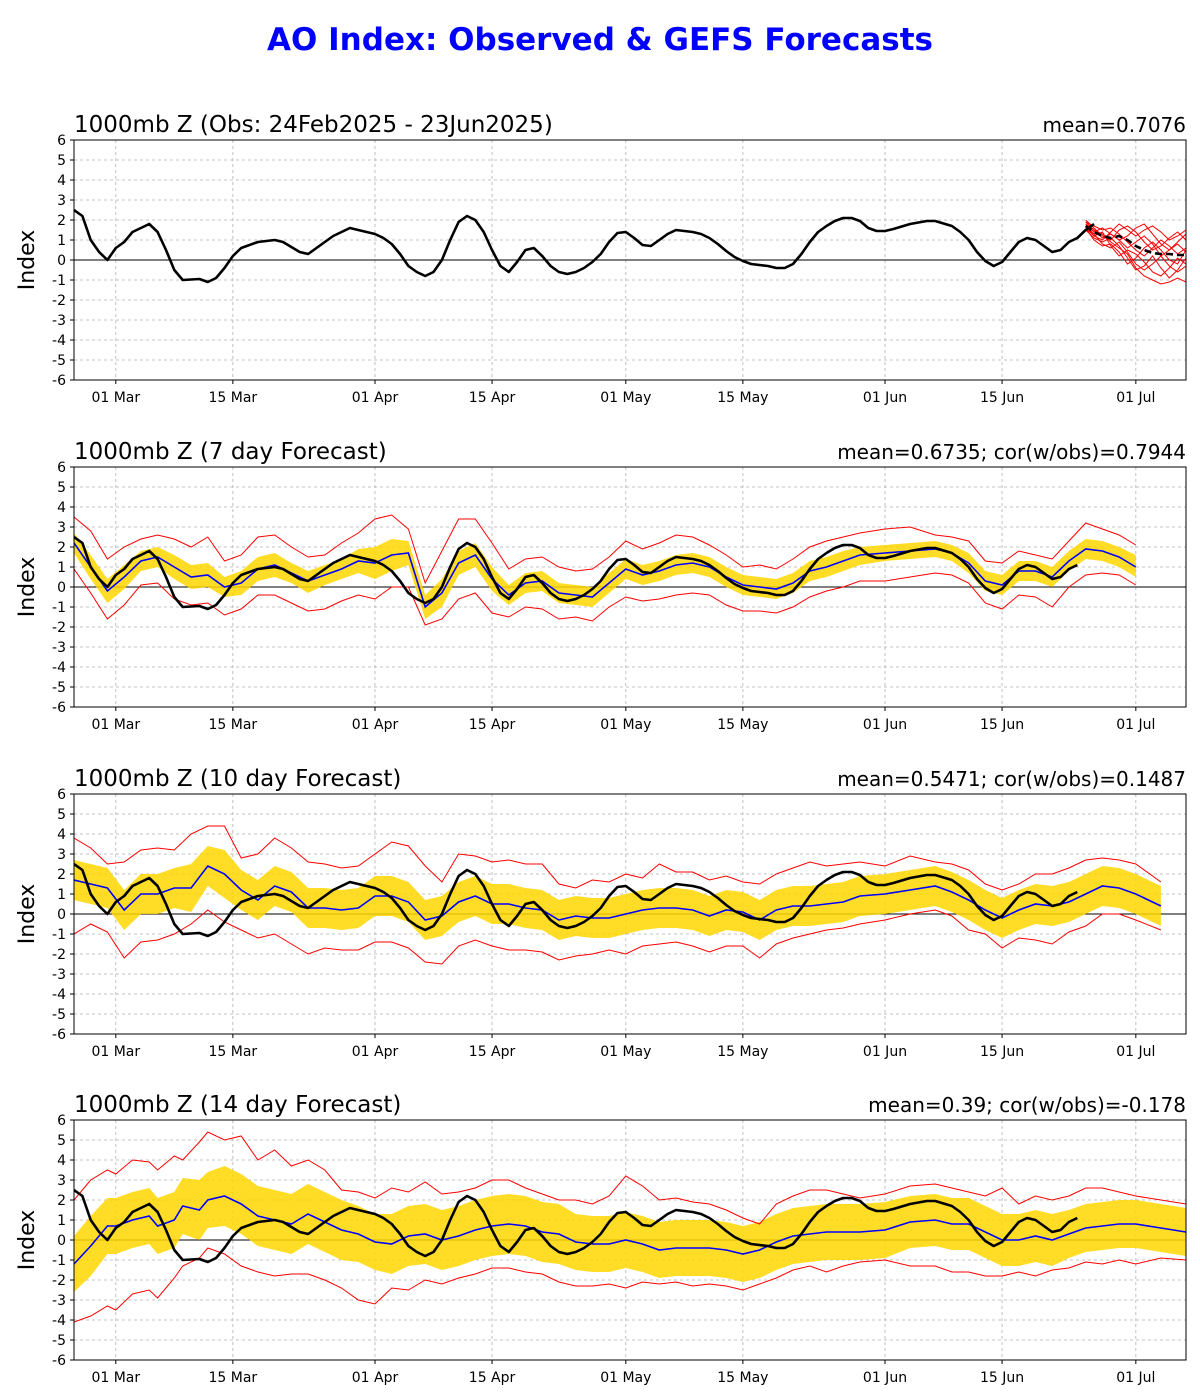 The image size is (1200, 1400). I want to click on panel-title: 1000mb Z (10 day Forecast), so click(237, 779).